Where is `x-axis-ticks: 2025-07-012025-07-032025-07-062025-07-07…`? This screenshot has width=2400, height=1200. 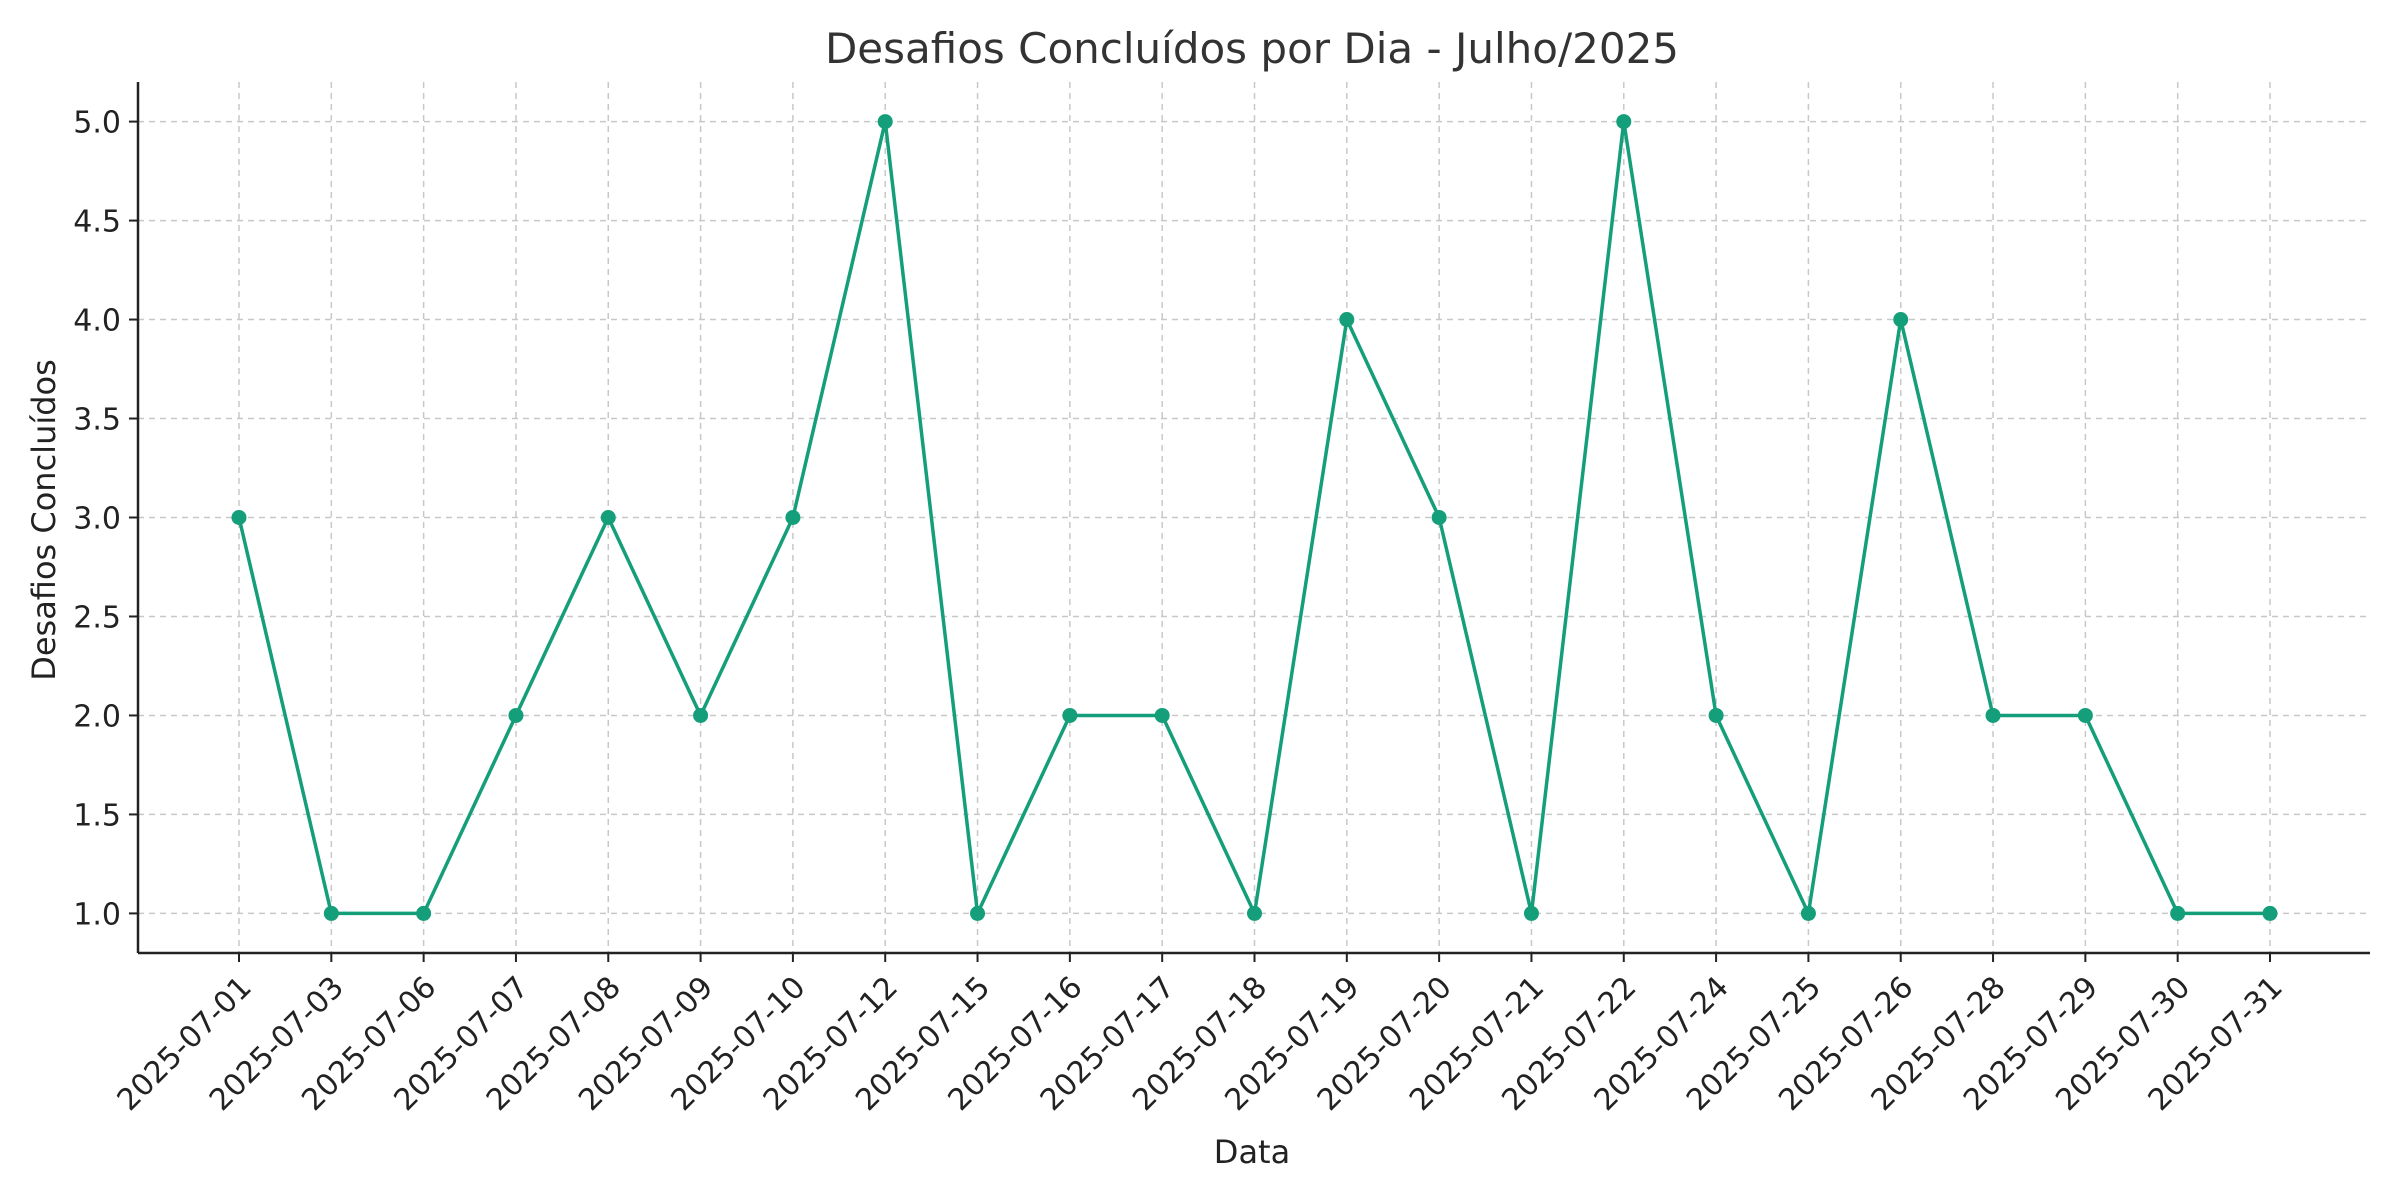
x-axis-ticks: 2025-07-012025-07-032025-07-062025-07-07… is located at coordinates (1200, 1035).